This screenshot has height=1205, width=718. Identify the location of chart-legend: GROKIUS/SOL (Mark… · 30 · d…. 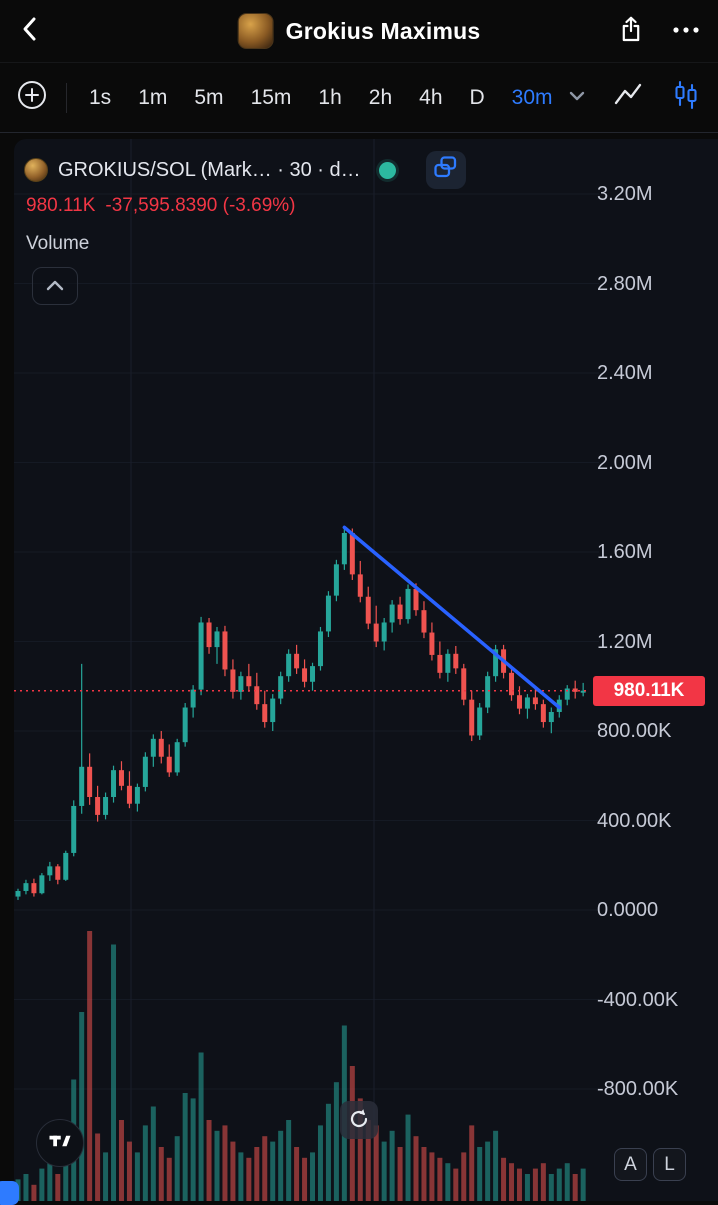
(245, 170).